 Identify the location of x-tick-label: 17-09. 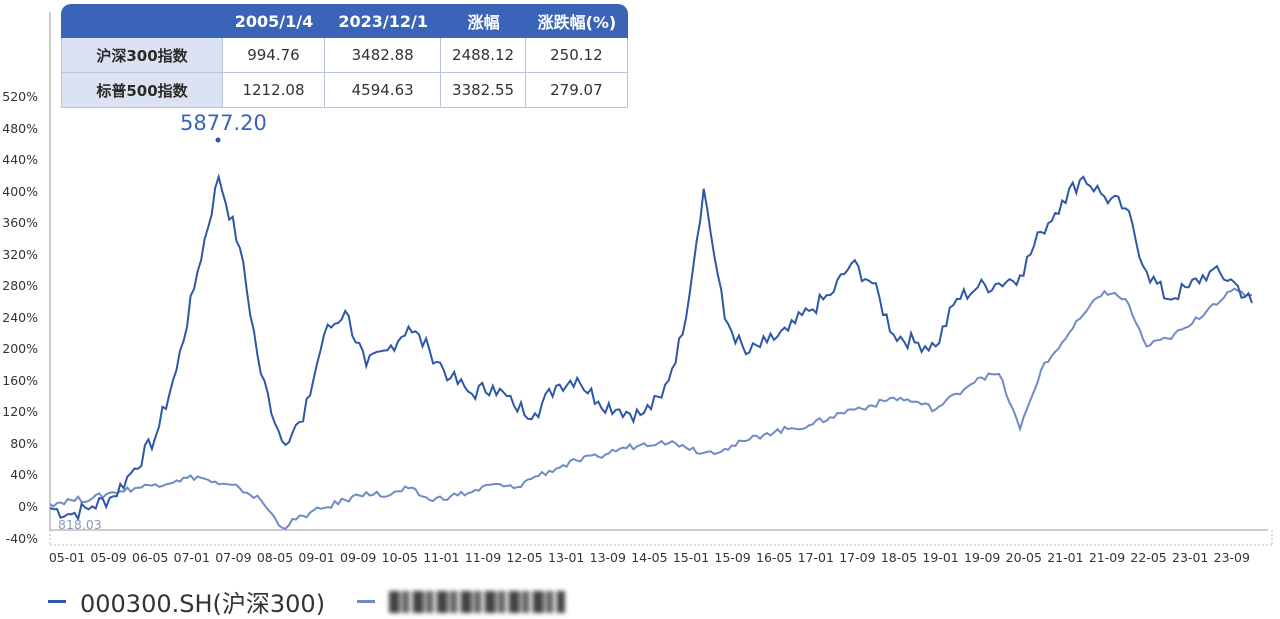
(857, 557).